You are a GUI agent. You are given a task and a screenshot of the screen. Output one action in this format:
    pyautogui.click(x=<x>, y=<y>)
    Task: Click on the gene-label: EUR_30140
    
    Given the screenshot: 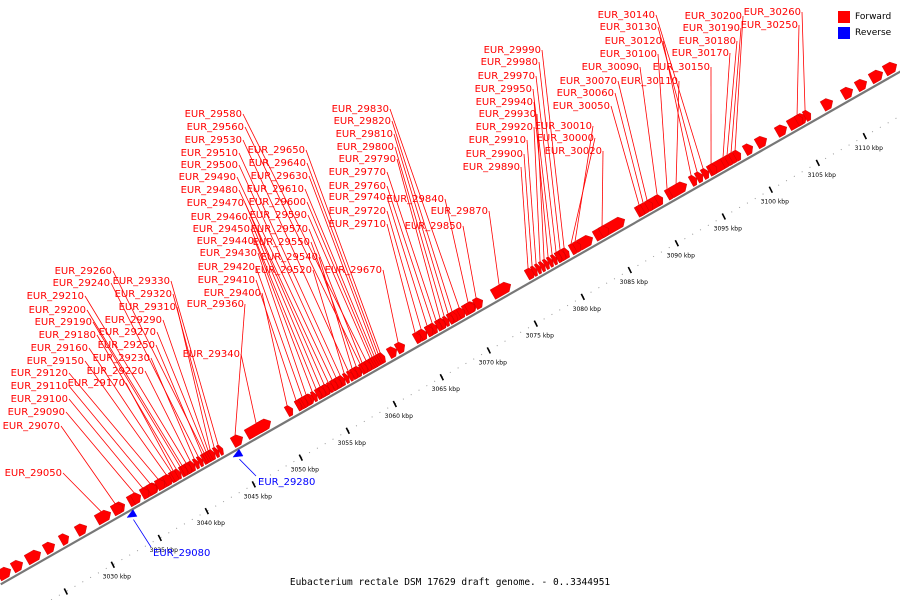 What is the action you would take?
    pyautogui.click(x=626, y=15)
    